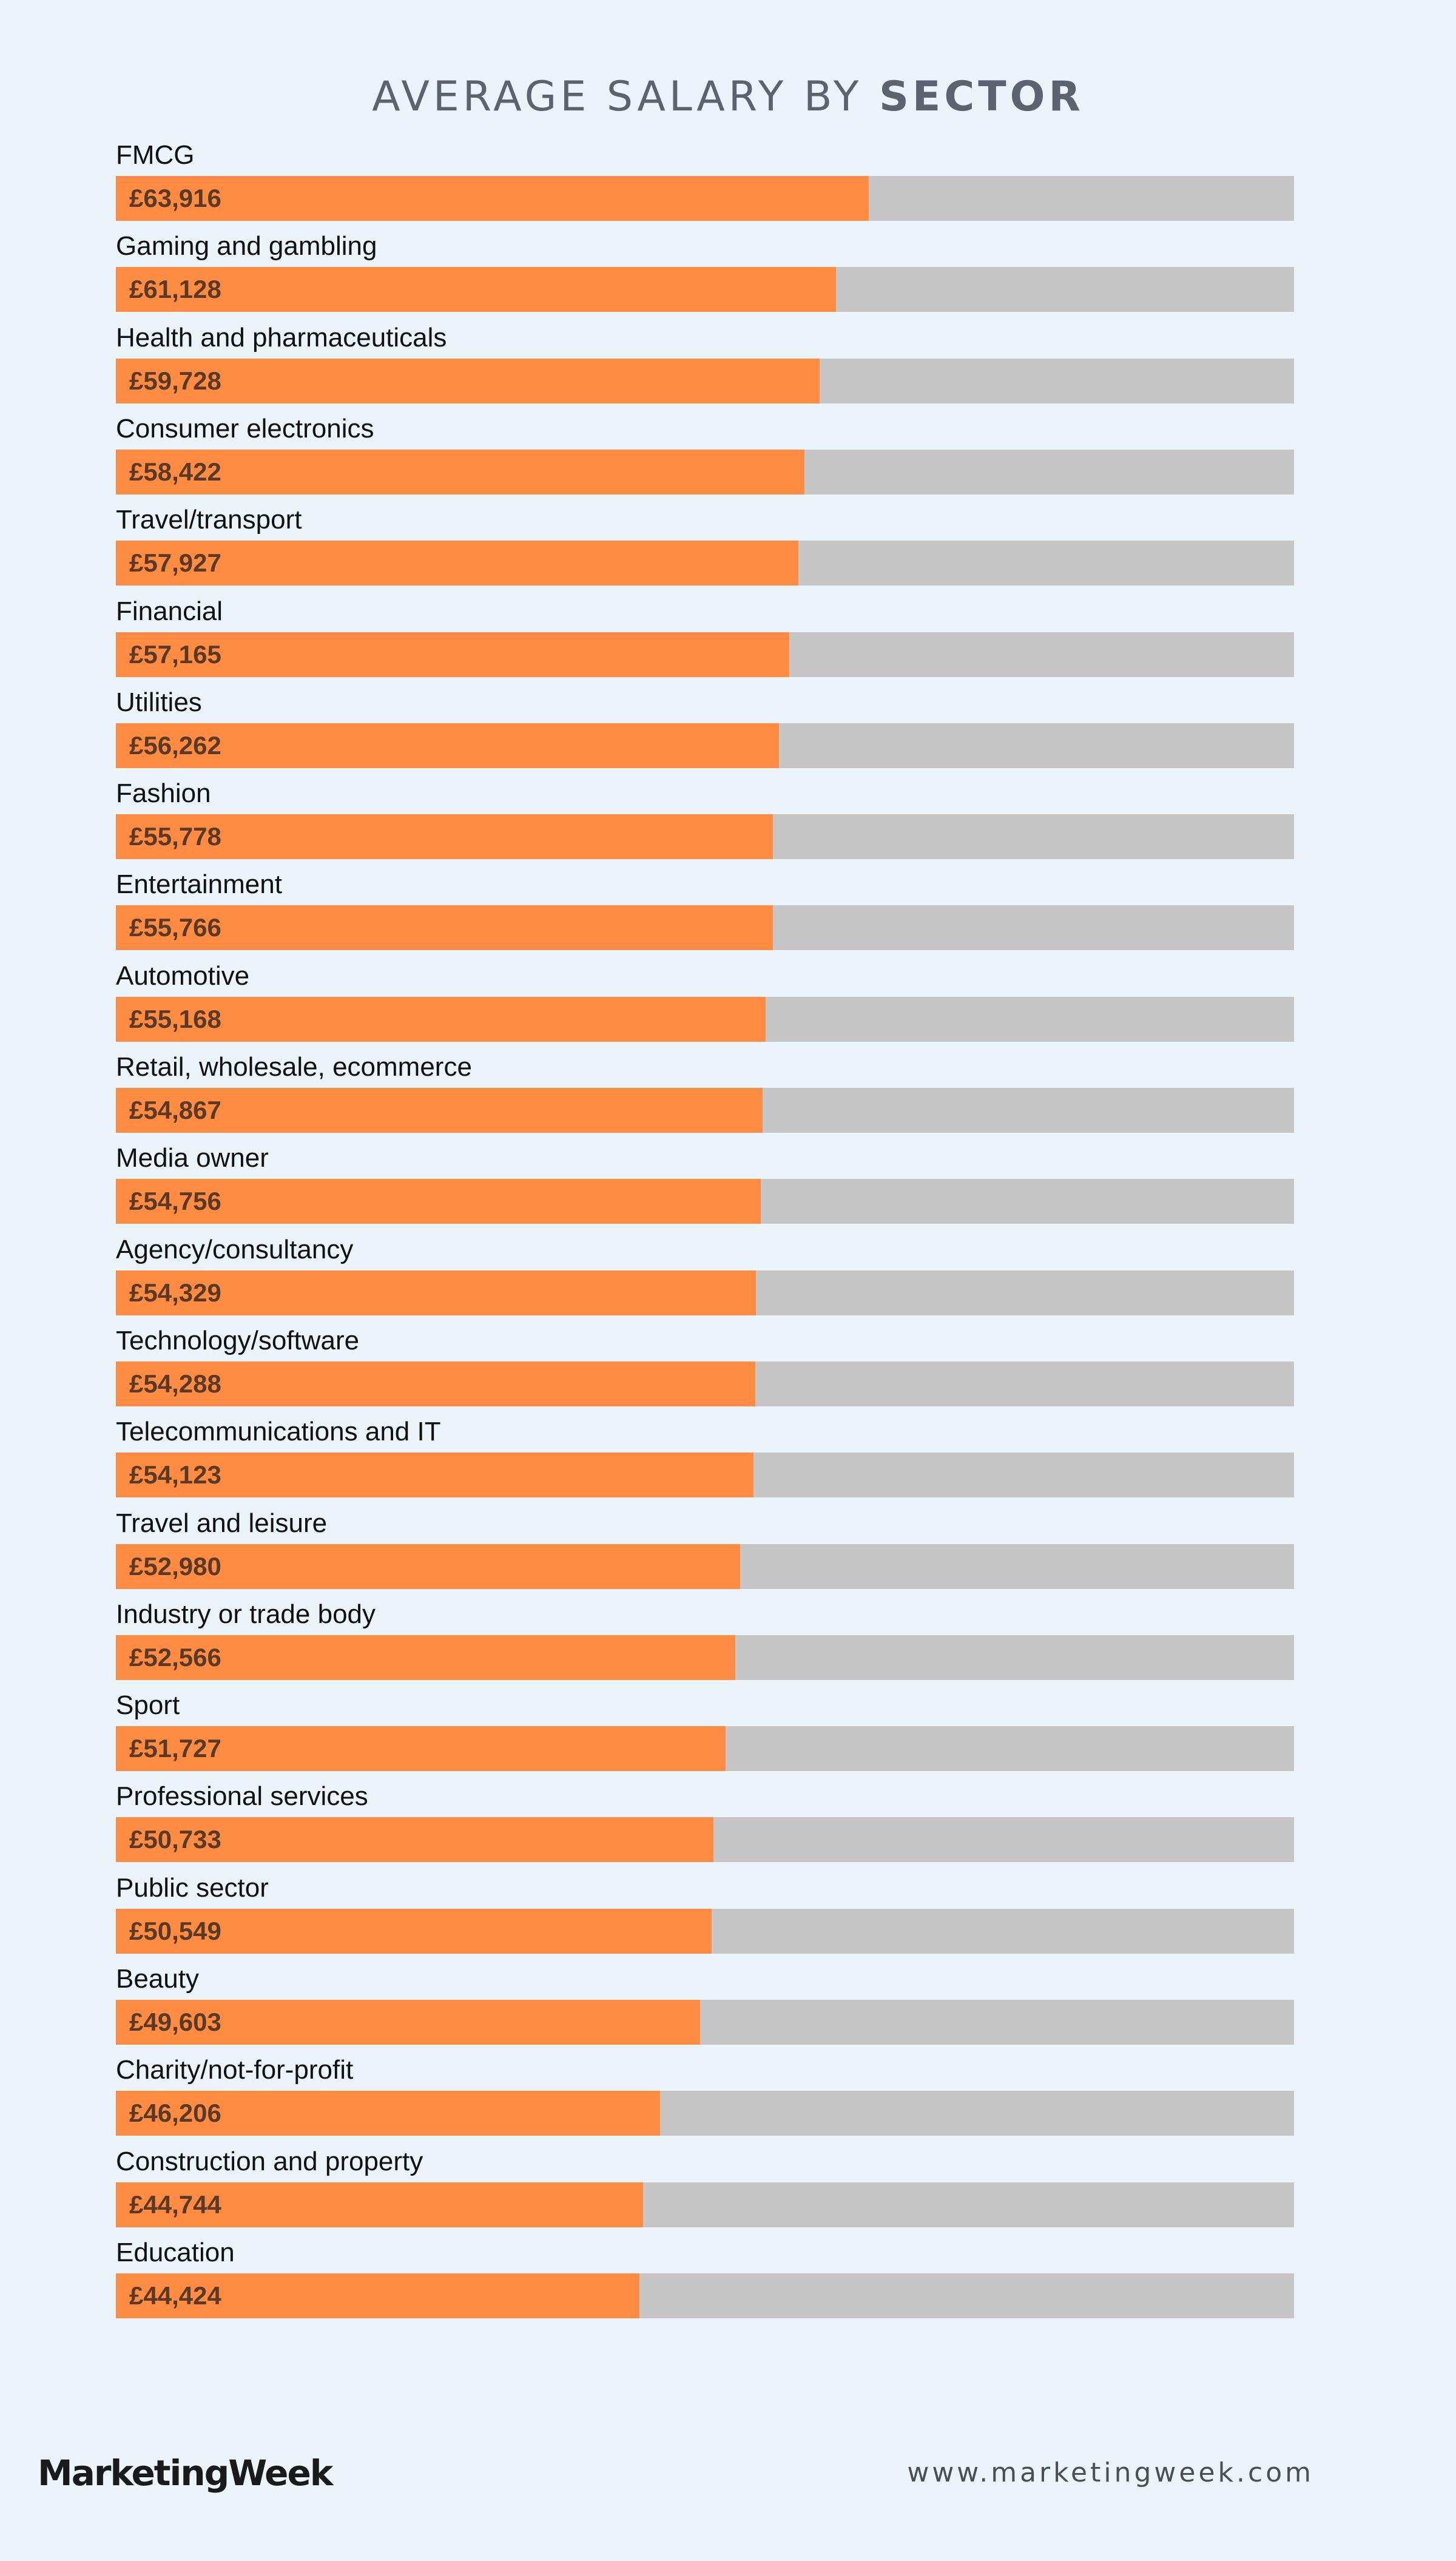 The width and height of the screenshot is (1456, 2561). What do you see at coordinates (175, 745) in the screenshot?
I see `bar-value-label: £56,262` at bounding box center [175, 745].